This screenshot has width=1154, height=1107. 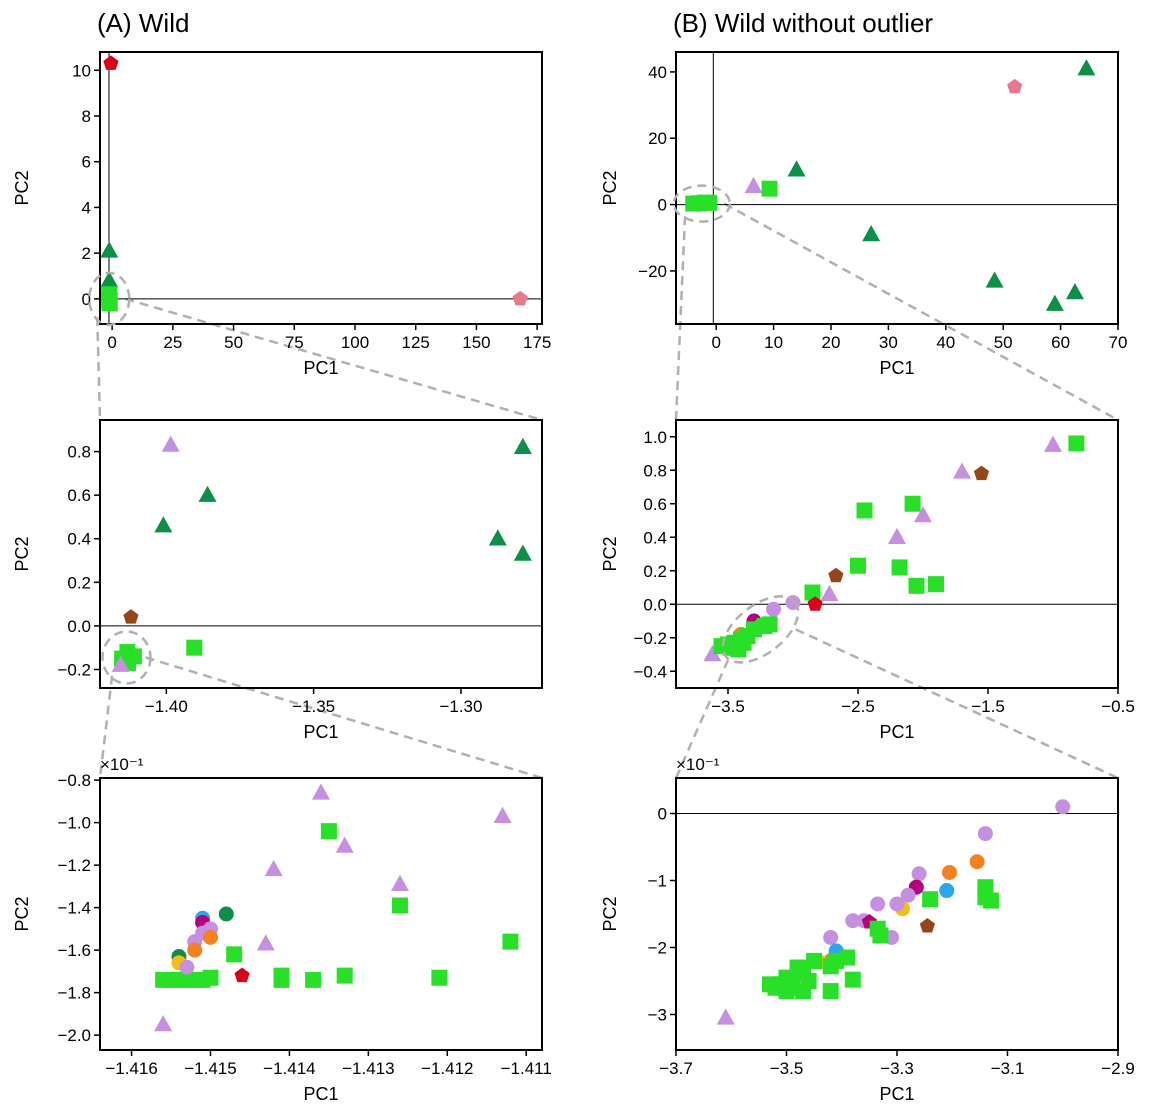 I want to click on scatter-plot-b3: −3.7 −3.5 −3.3 −3.1 −2.9 −3 −2 −1 0 PC1 PC2 ×10⁻¹, so click(x=867, y=929).